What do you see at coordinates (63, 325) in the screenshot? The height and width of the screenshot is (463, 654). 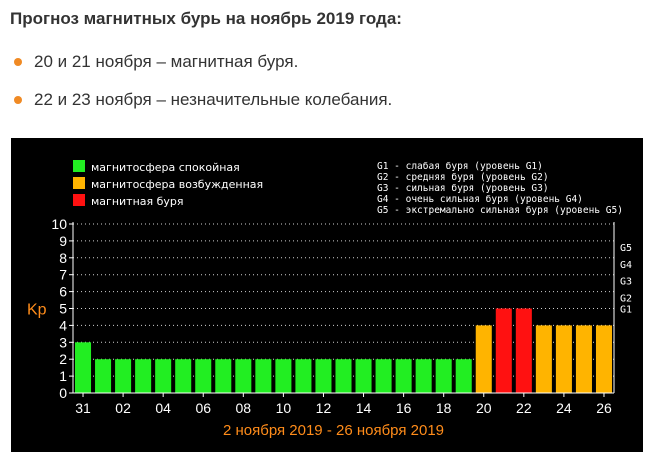 I see `y-tick-label: 4` at bounding box center [63, 325].